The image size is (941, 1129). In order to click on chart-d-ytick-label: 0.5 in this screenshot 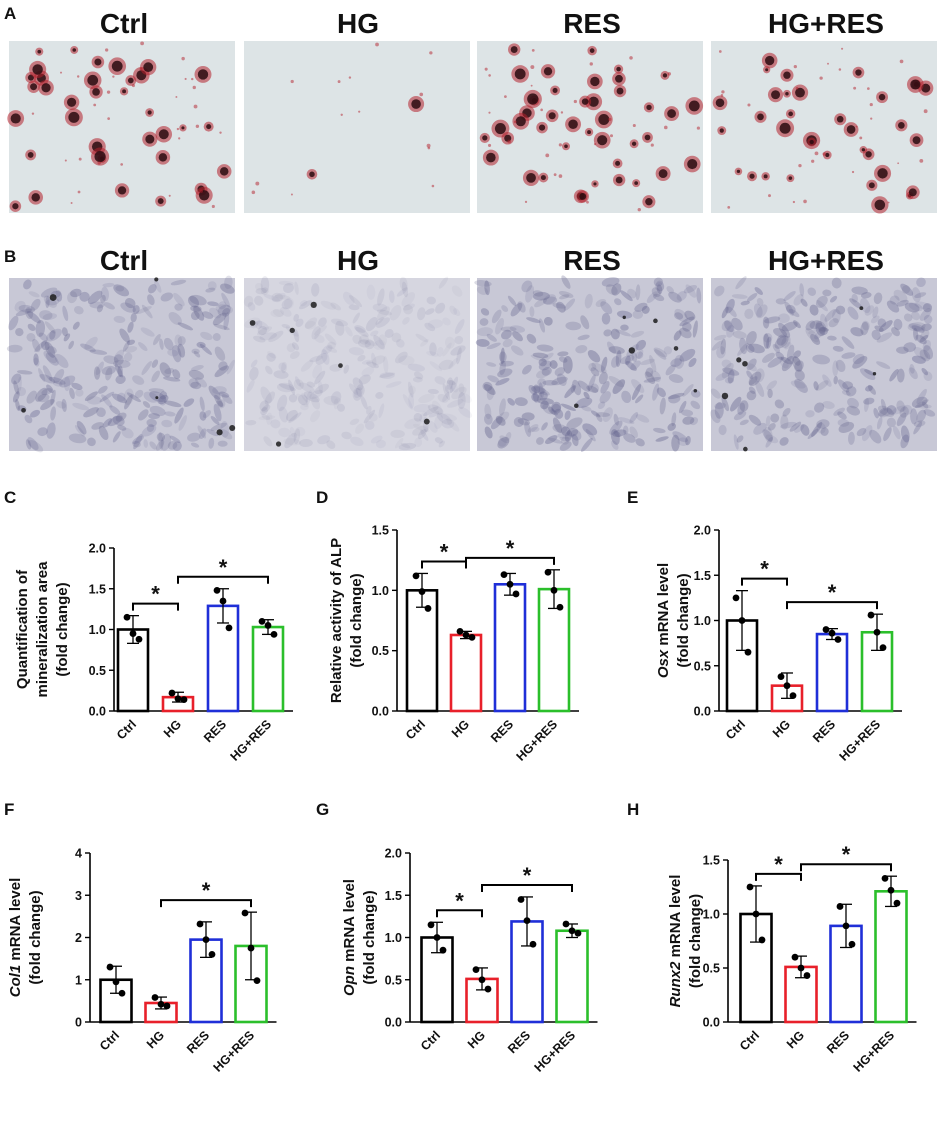, I will do `click(380, 651)`.